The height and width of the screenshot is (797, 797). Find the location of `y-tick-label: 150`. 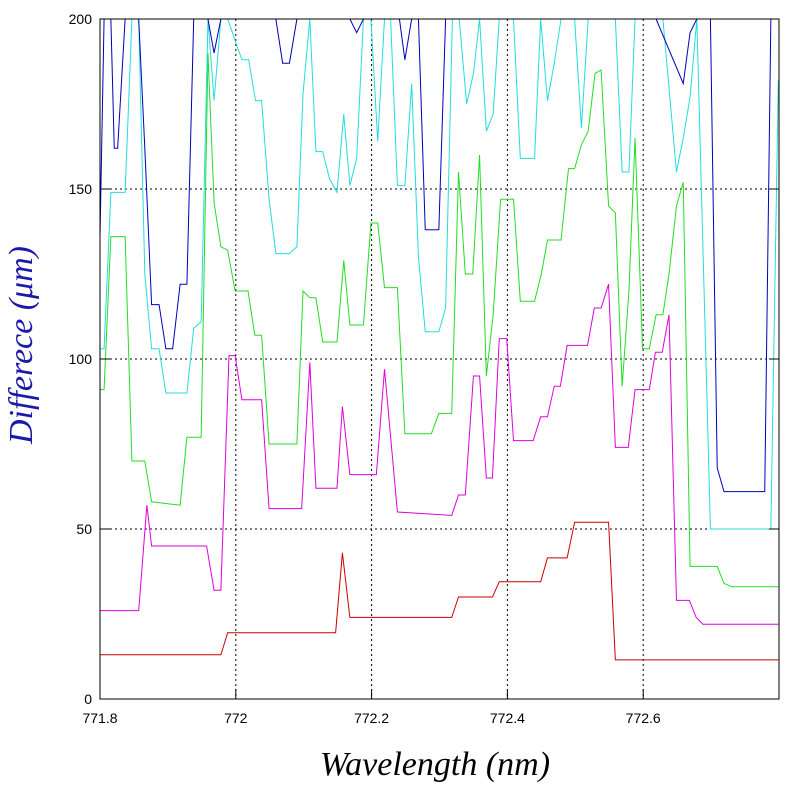

y-tick-label: 150 is located at coordinates (81, 189).